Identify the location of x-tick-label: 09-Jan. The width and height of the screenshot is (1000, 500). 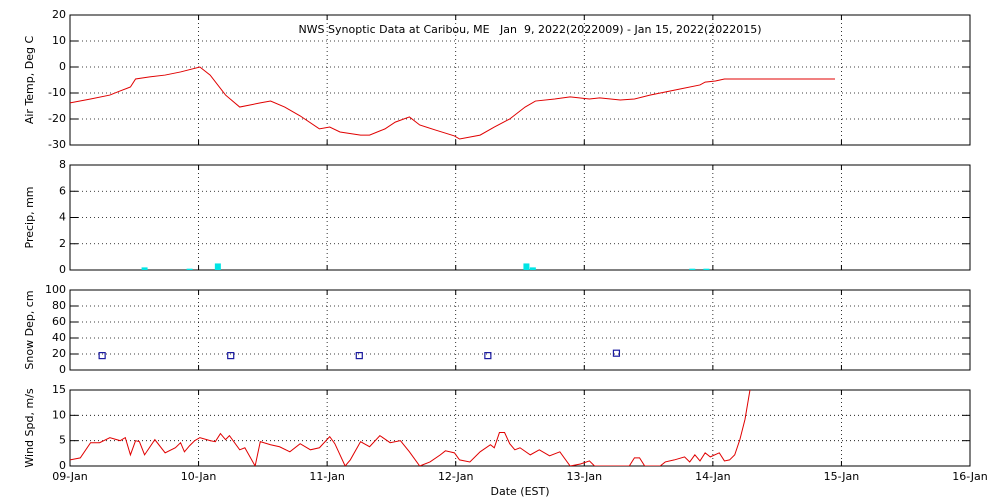
(70, 476).